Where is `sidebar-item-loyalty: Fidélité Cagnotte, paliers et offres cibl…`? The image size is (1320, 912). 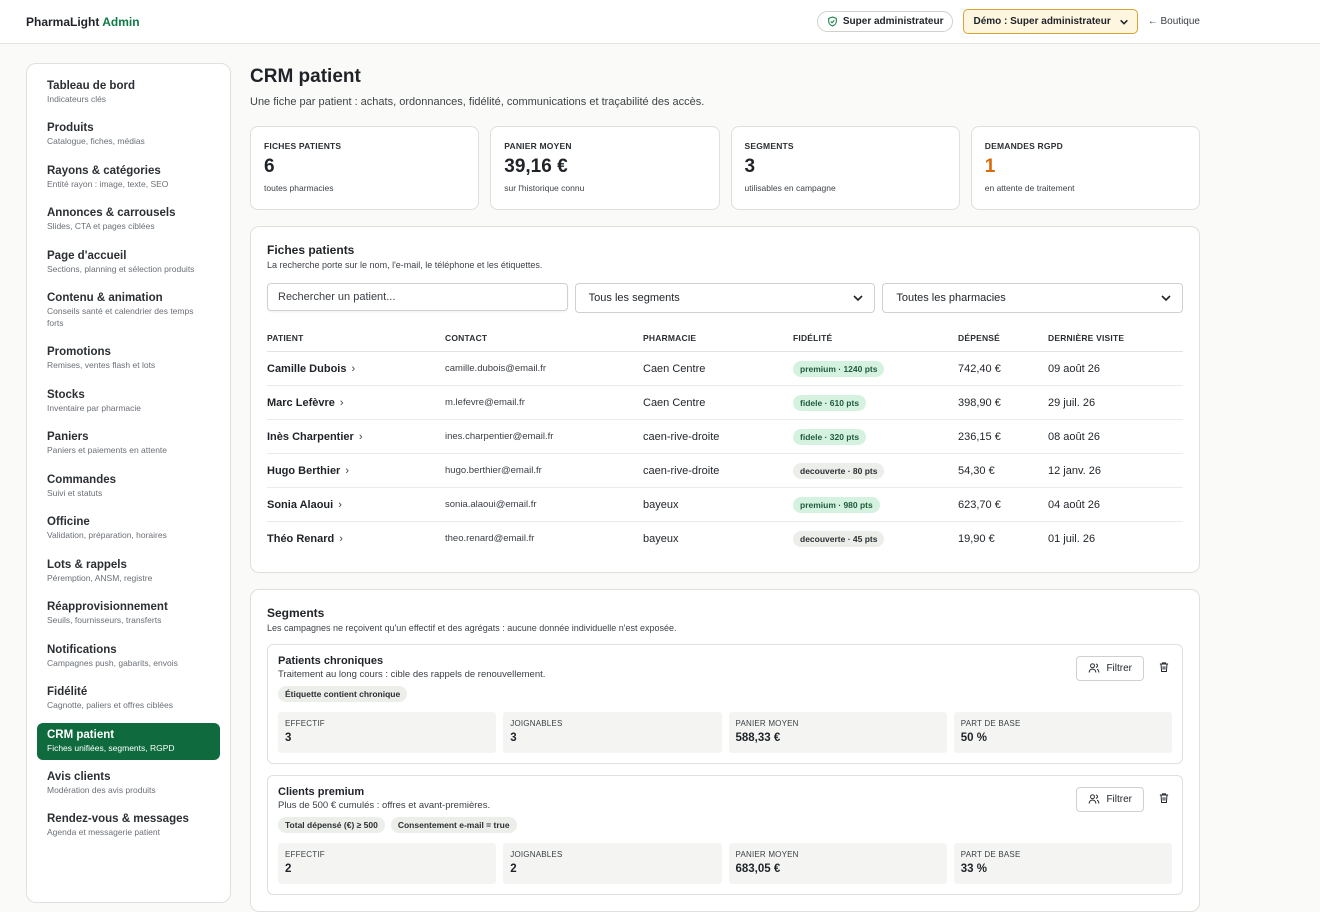 sidebar-item-loyalty: Fidélité Cagnotte, paliers et offres cibl… is located at coordinates (128, 698).